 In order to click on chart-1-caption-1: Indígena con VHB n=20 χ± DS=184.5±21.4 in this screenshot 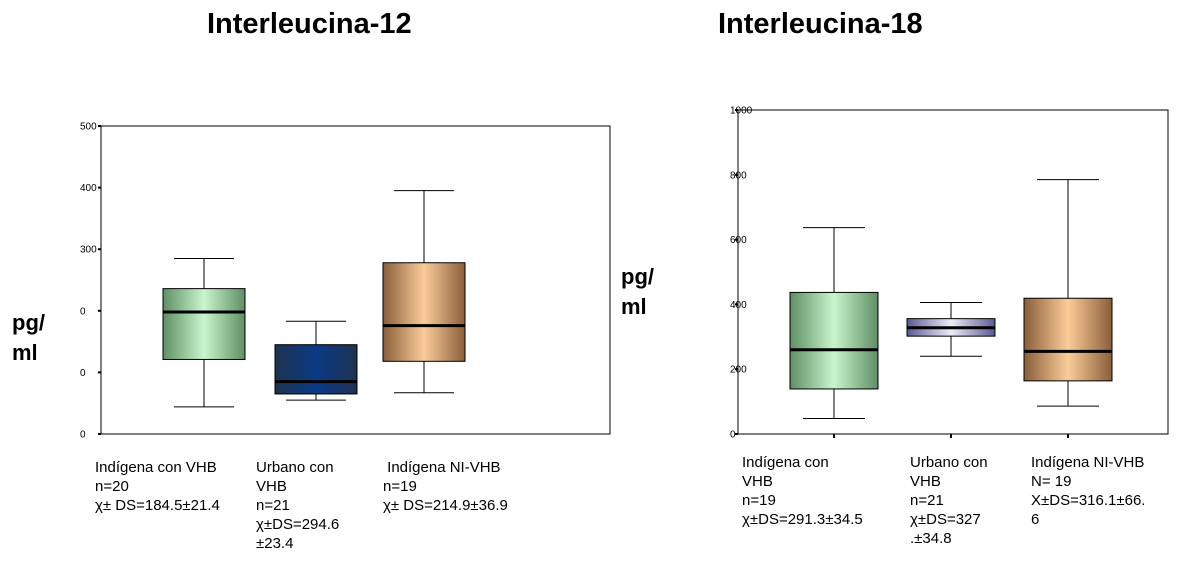, I will do `click(157, 486)`.